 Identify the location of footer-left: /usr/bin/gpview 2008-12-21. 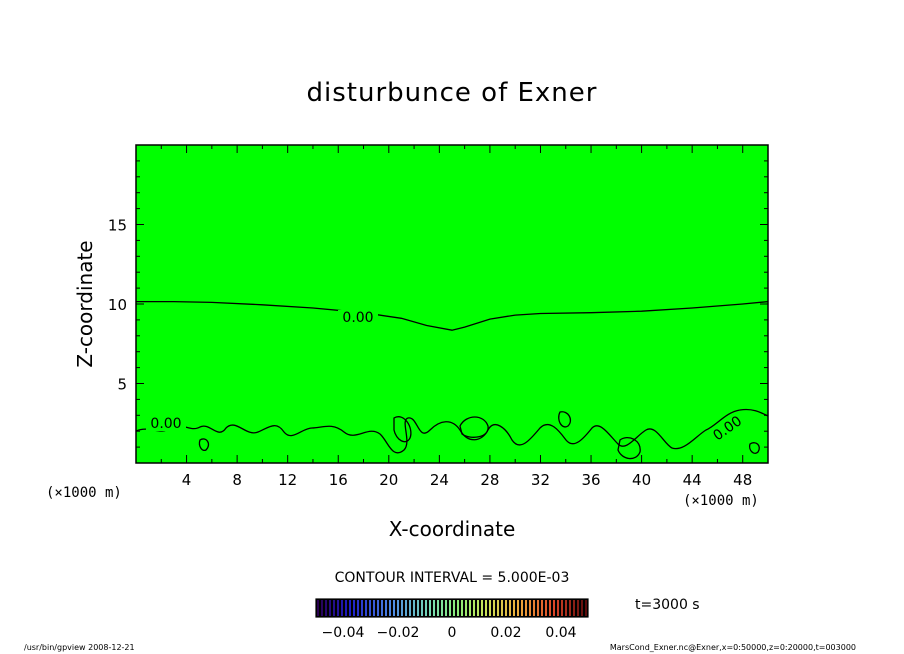
(79, 647).